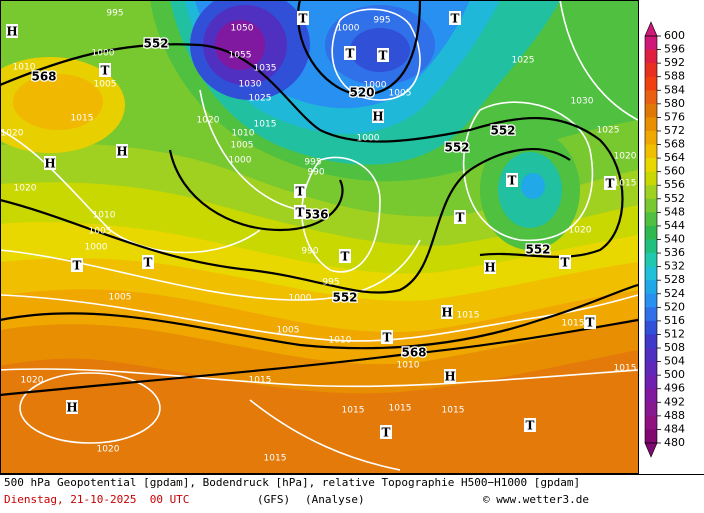 This screenshot has height=513, width=704. I want to click on colorbar-label: 560, so click(674, 171).